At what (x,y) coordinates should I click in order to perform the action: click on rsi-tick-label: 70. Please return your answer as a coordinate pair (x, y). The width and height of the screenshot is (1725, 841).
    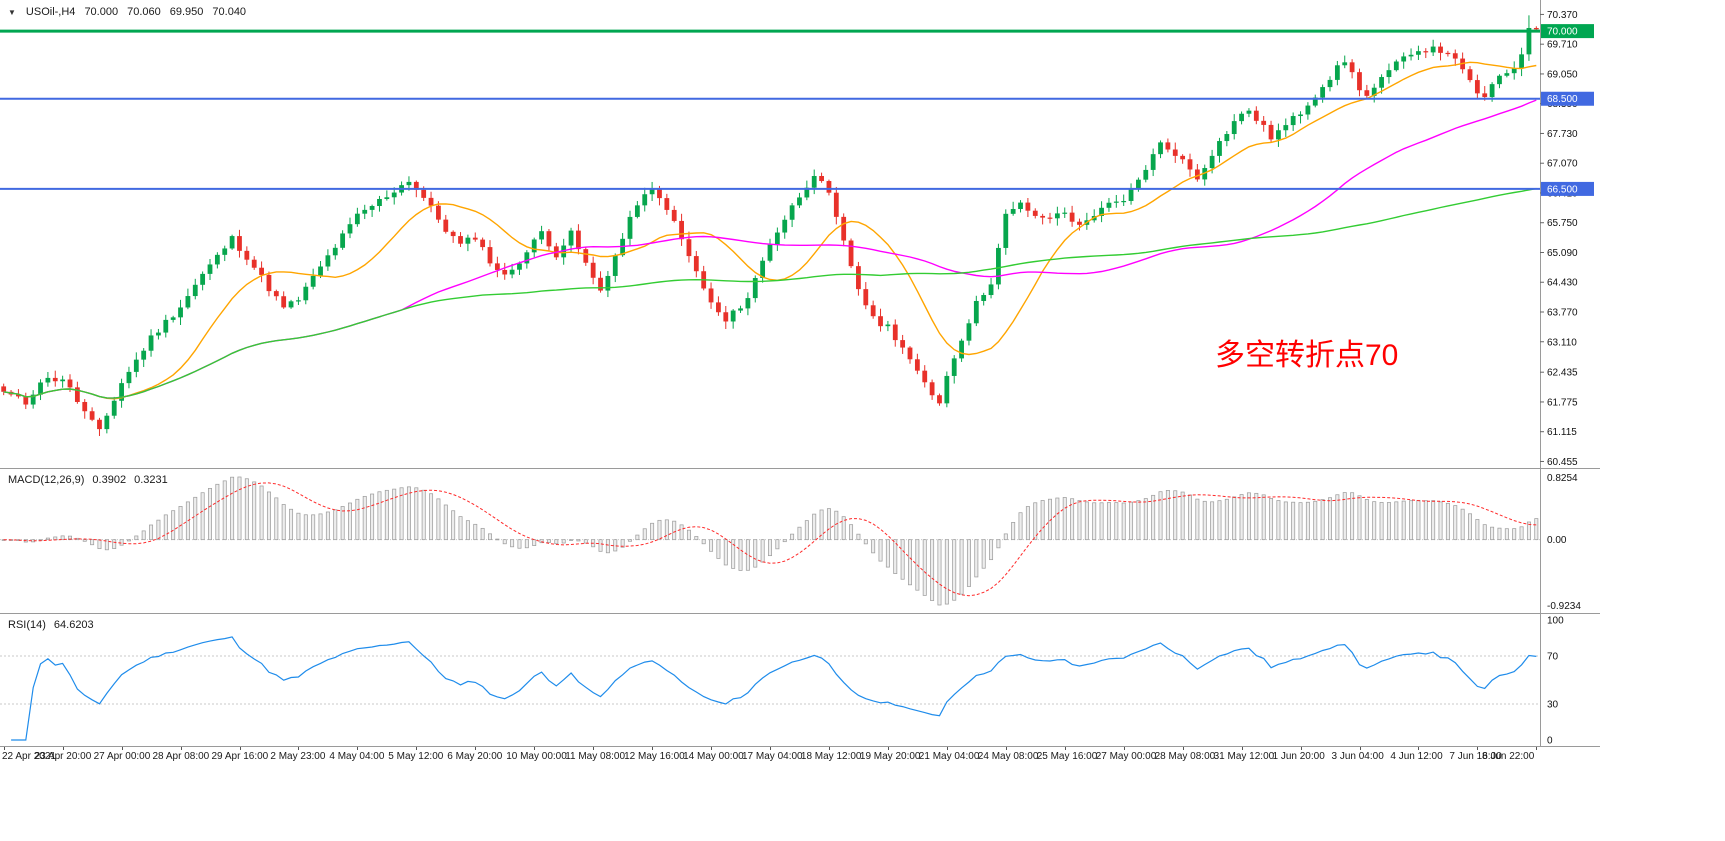
    Looking at the image, I should click on (1553, 657).